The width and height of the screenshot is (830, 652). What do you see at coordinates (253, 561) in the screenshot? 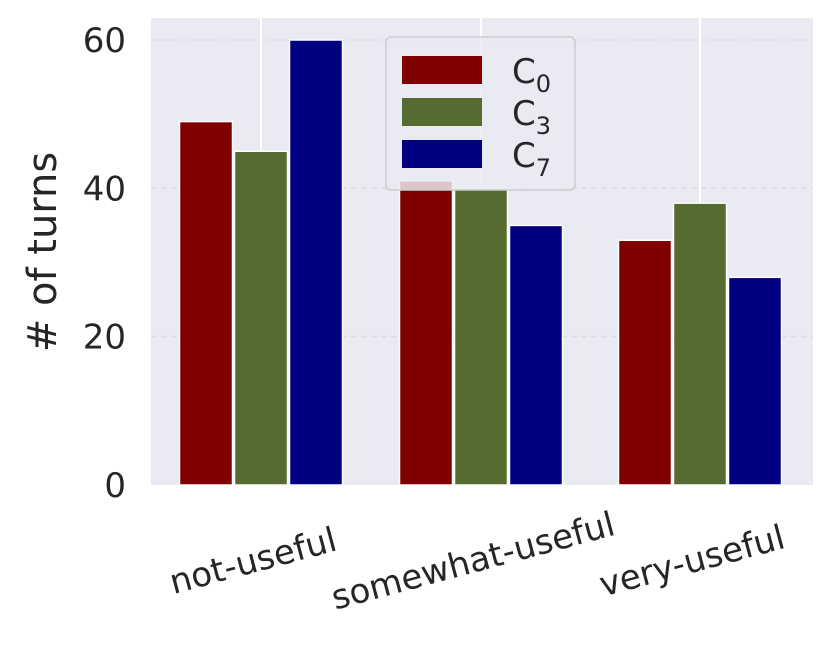
I see `x-tick-label: not-useful` at bounding box center [253, 561].